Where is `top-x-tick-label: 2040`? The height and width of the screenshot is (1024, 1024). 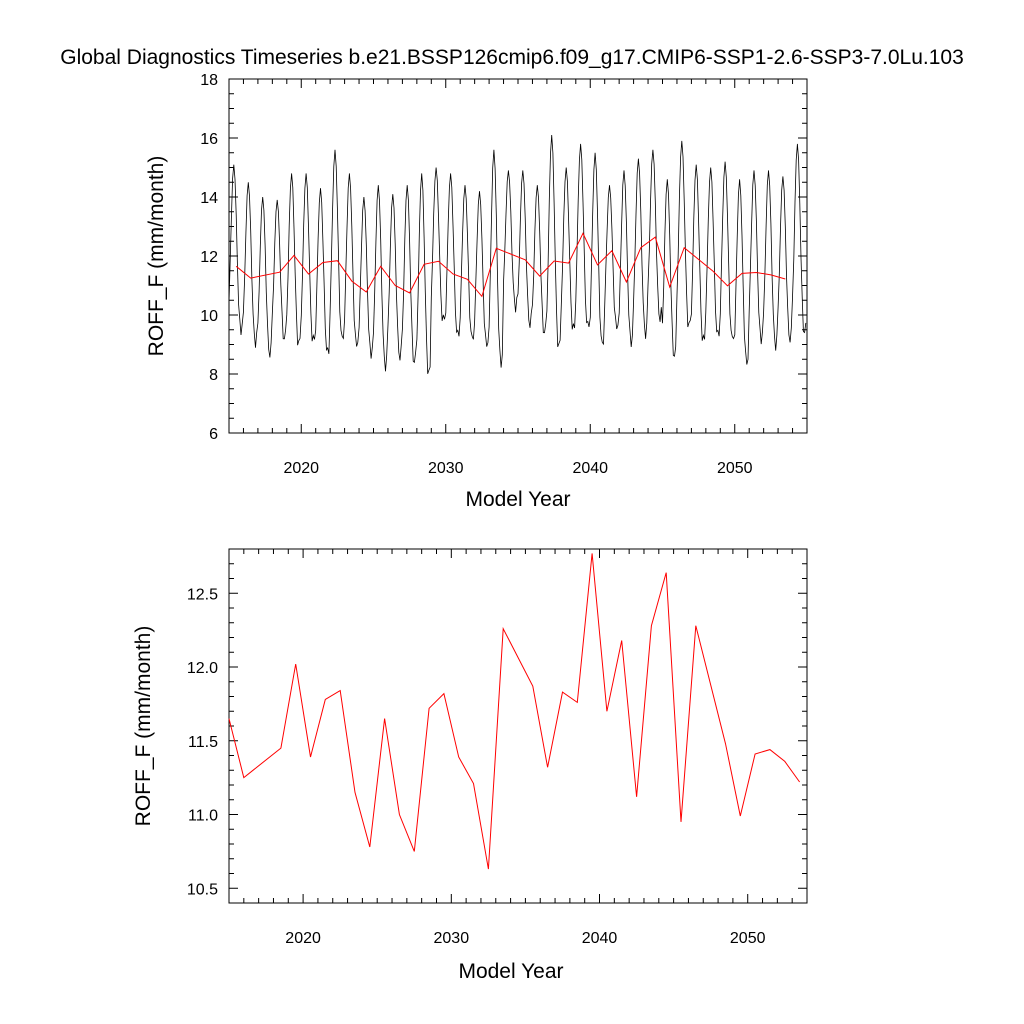
top-x-tick-label: 2040 is located at coordinates (590, 468).